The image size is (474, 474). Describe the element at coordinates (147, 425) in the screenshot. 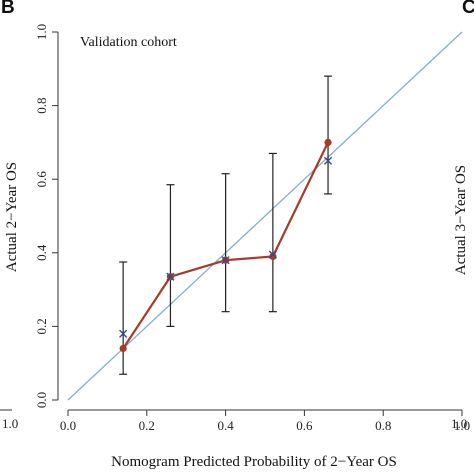

I see `x-tick-label: 0.2` at that location.